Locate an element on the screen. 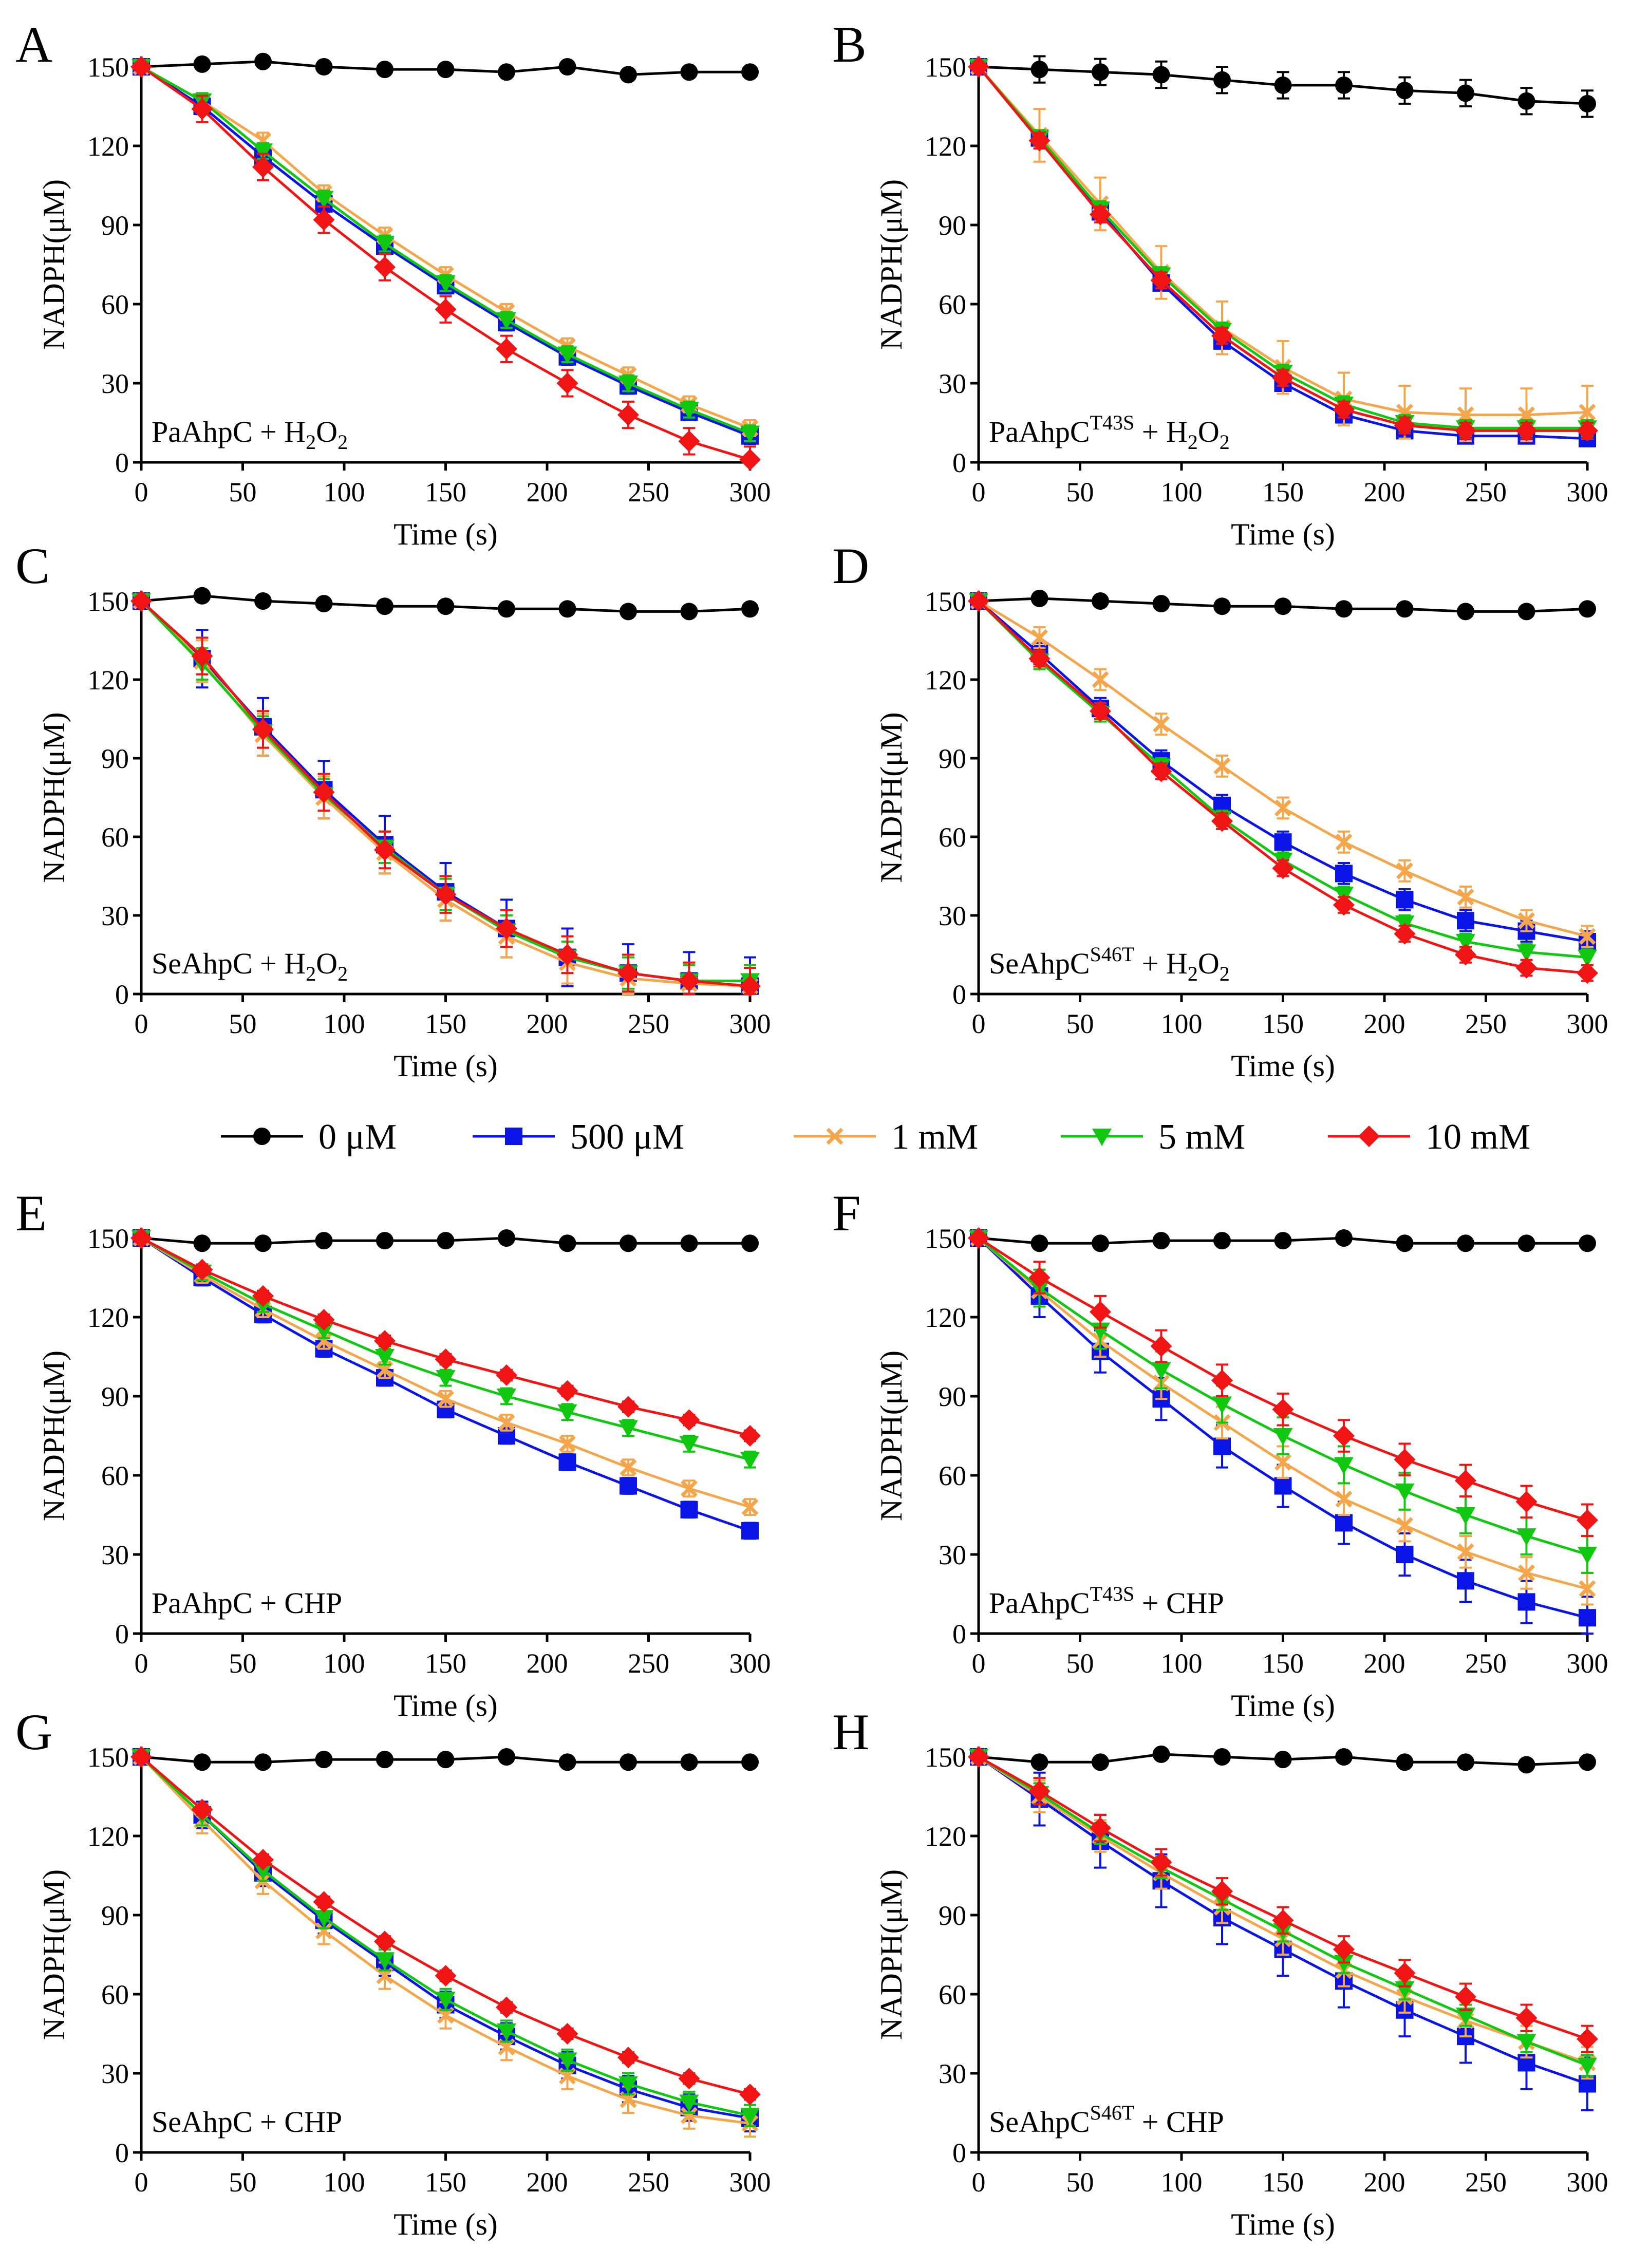  panel-letter: E is located at coordinates (31, 1213).